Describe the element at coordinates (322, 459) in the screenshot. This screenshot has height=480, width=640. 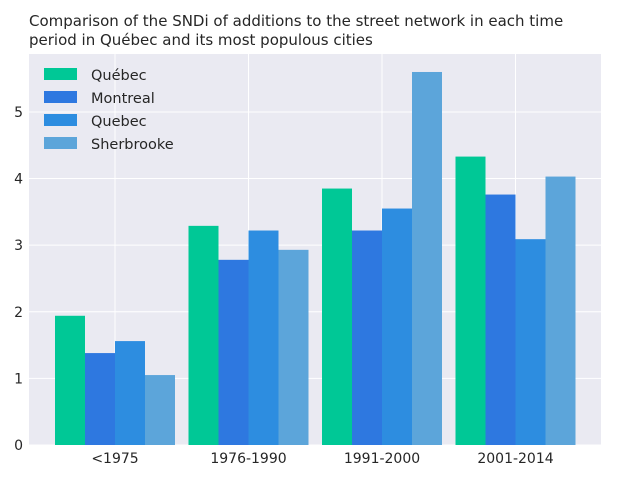
I see `x-axis-ticks: <1975 1976-1990 1991-2000 2001-2014` at that location.